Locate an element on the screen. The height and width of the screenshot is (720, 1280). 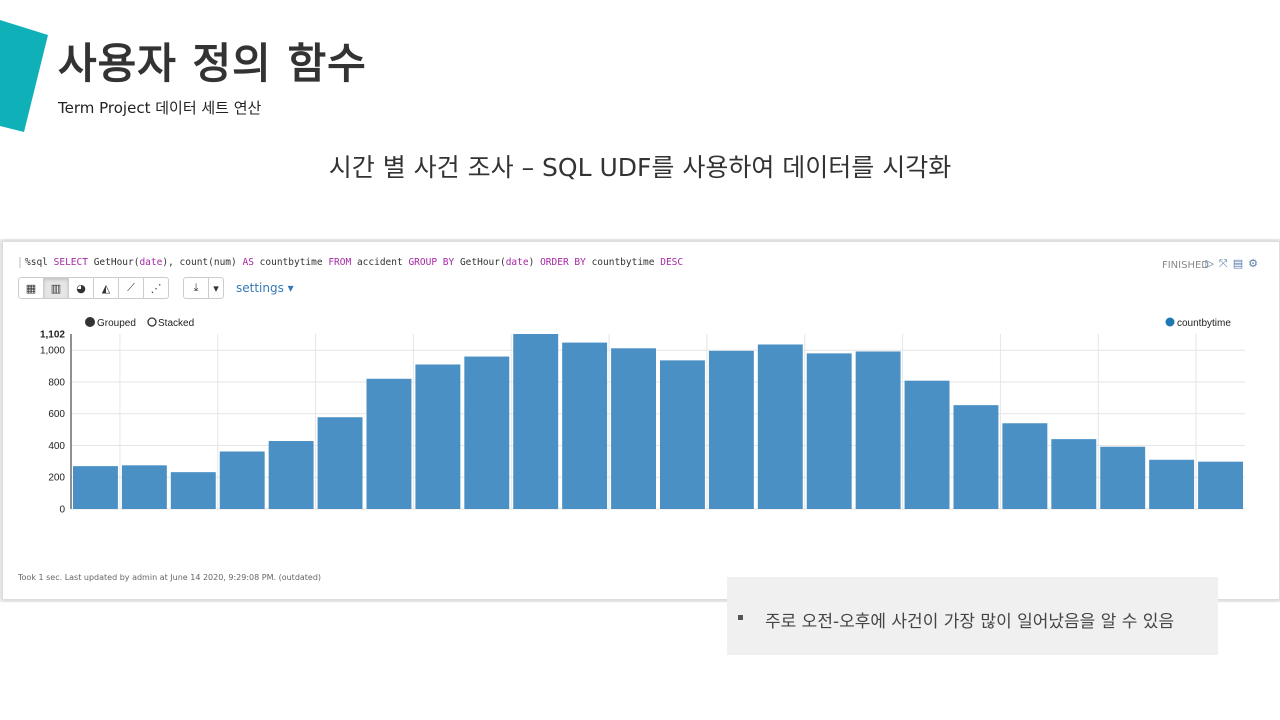
slide-title: 사용자 정의 함수 is located at coordinates (212, 63).